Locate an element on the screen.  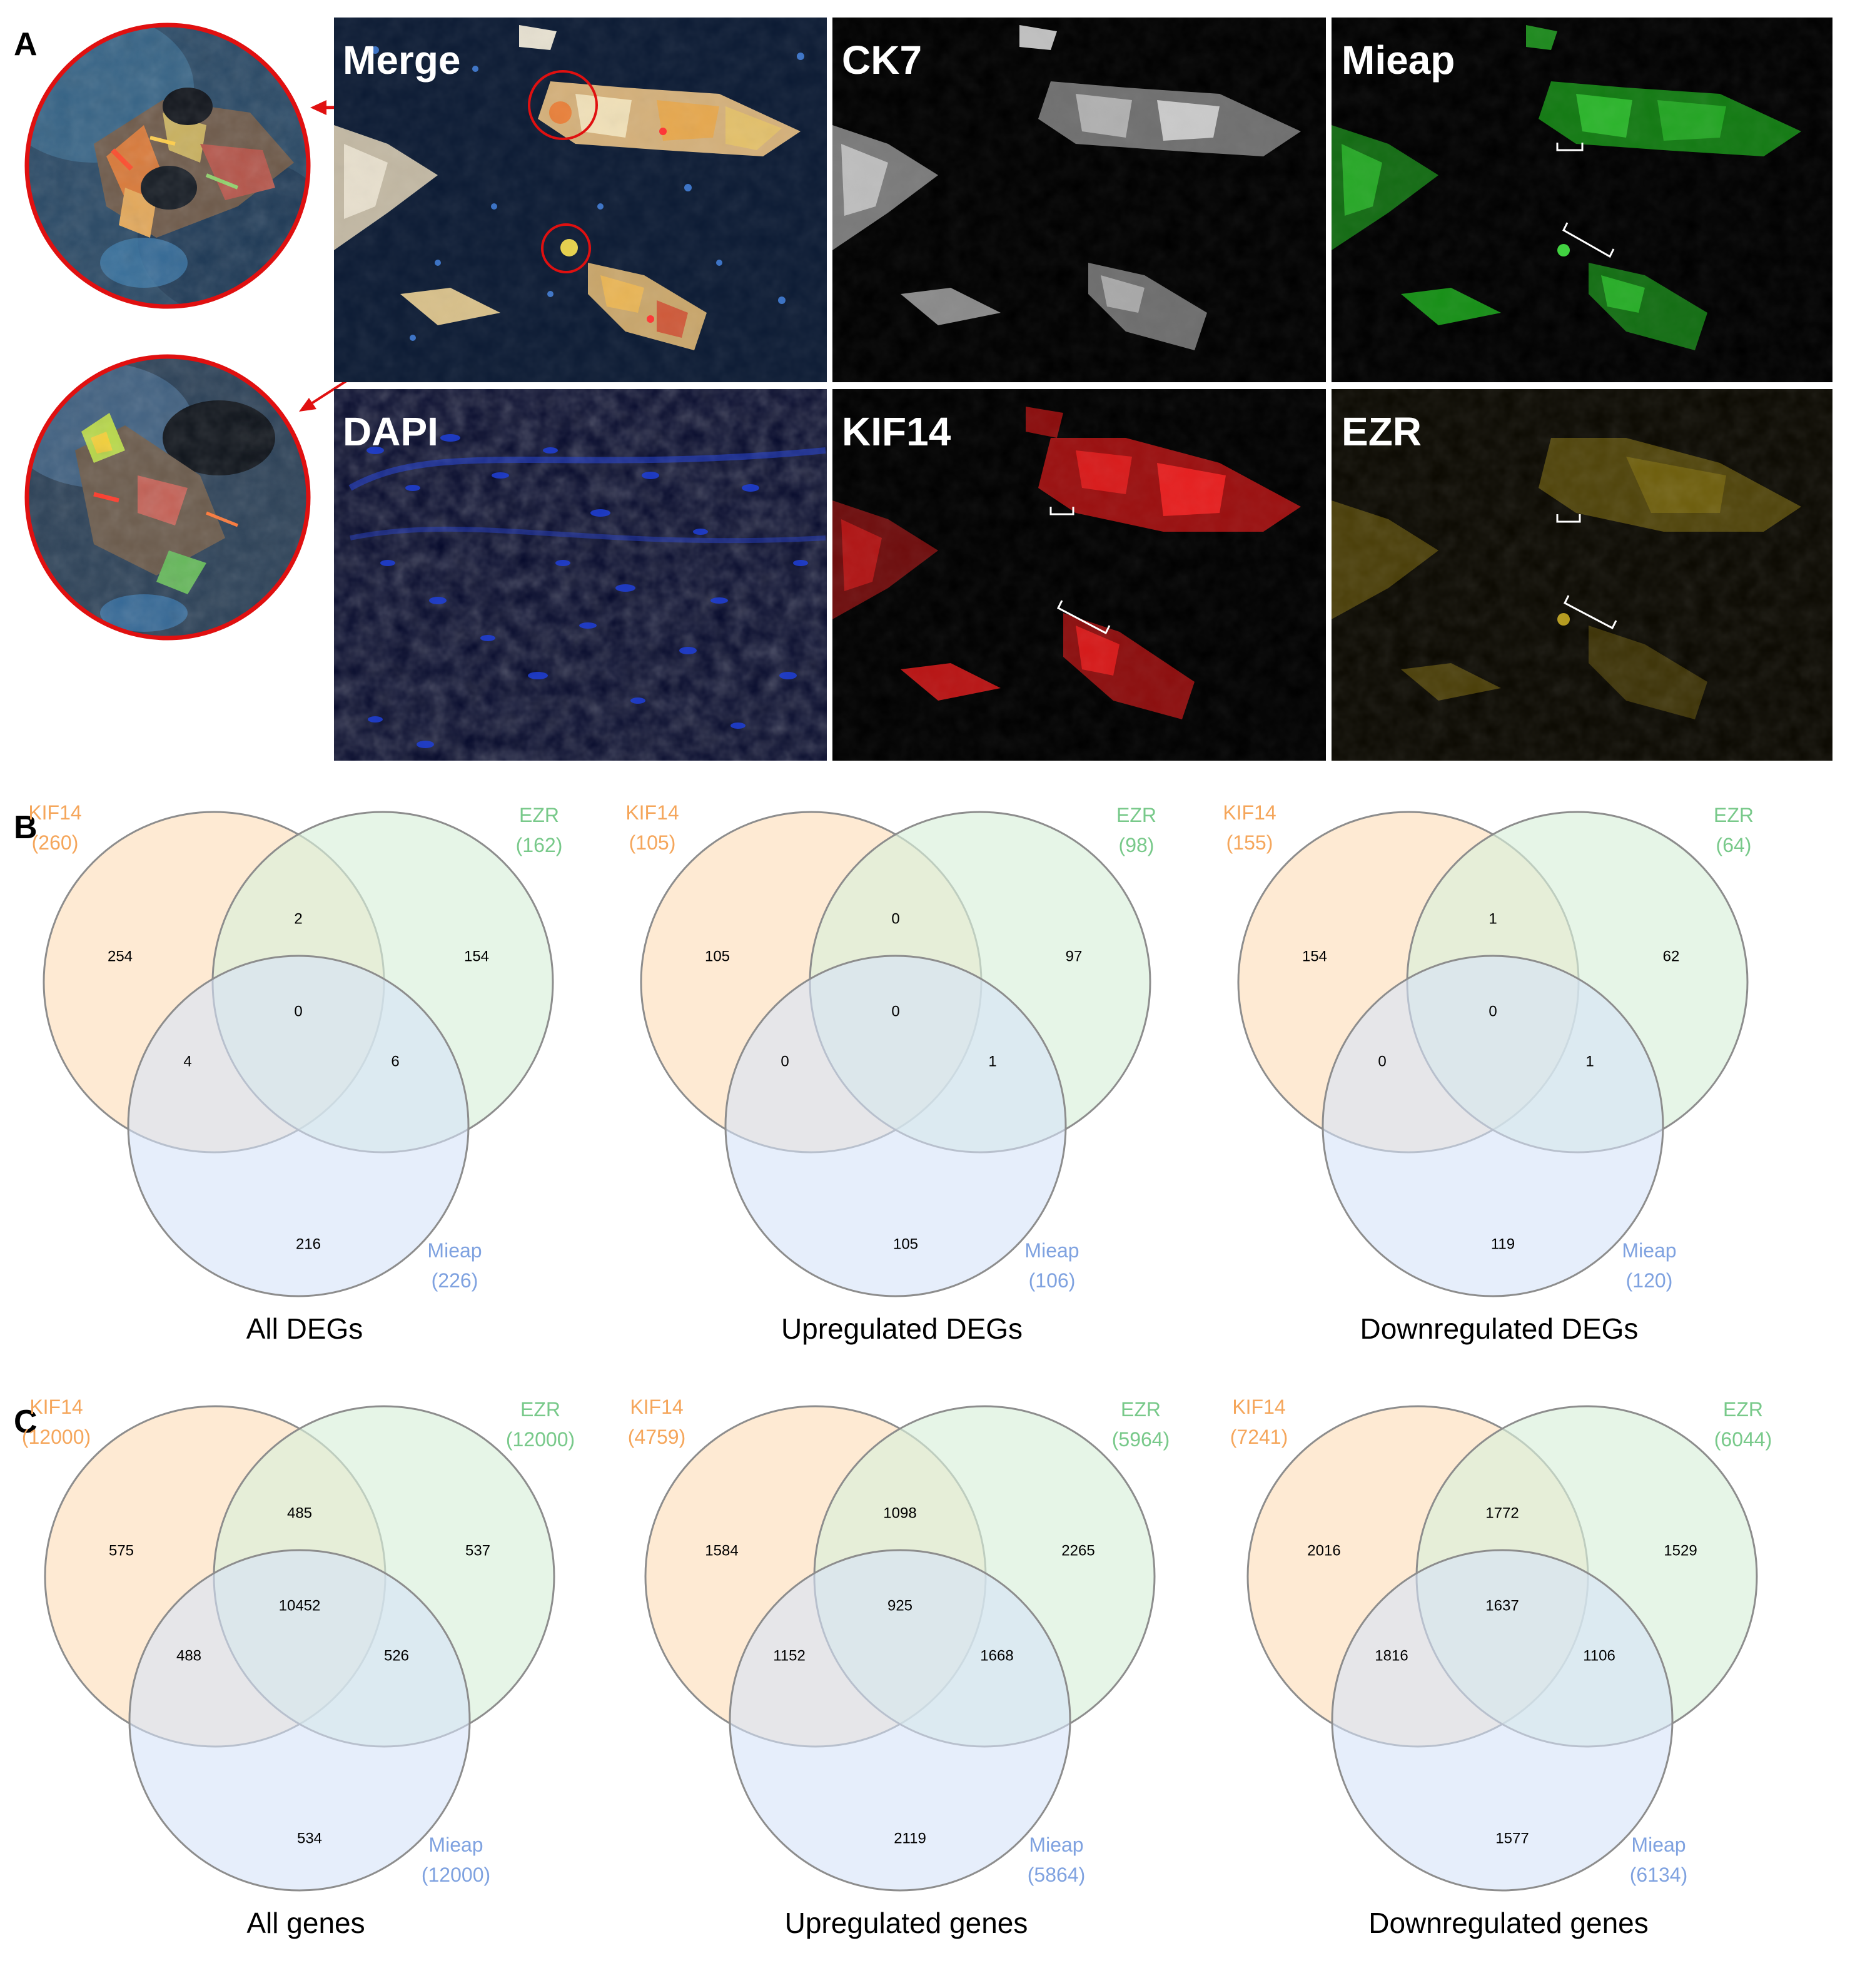
venn-set-total-mieap: (226) is located at coordinates (455, 1280).